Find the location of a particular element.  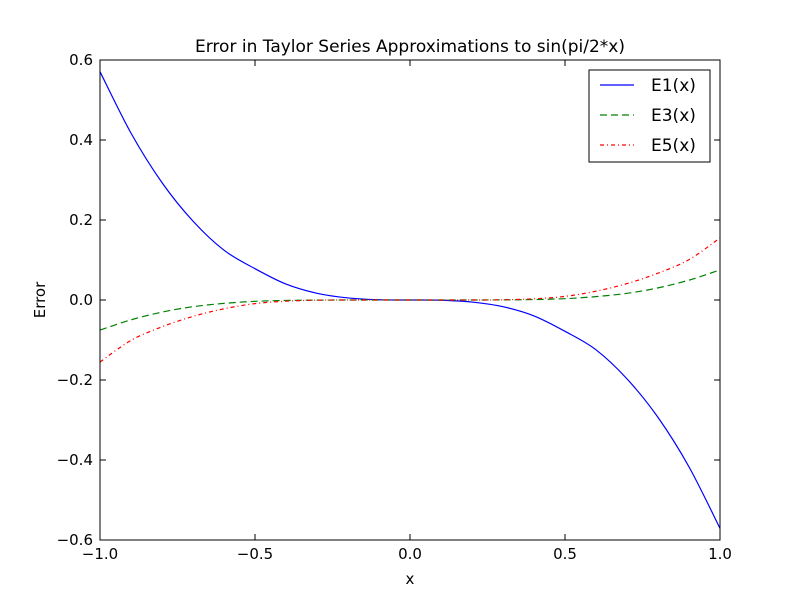

y-tick-label: 0.6 is located at coordinates (81, 60).